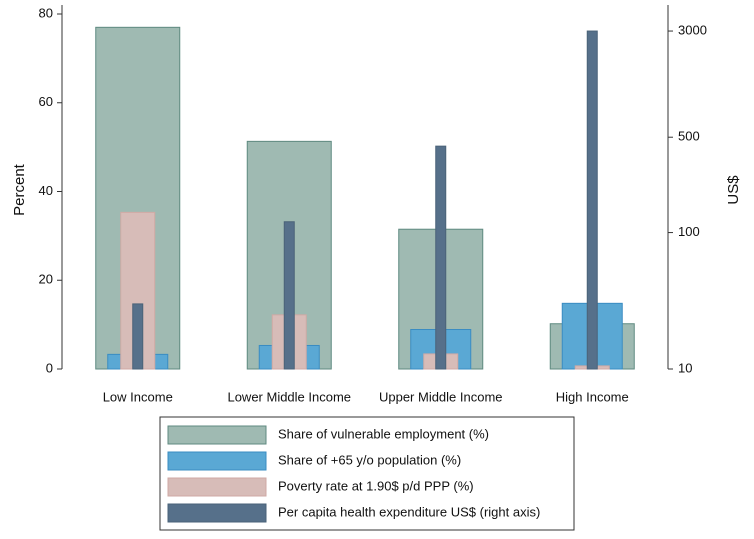  Describe the element at coordinates (441, 396) in the screenshot. I see `x-tick-label: Upper Middle Income` at that location.